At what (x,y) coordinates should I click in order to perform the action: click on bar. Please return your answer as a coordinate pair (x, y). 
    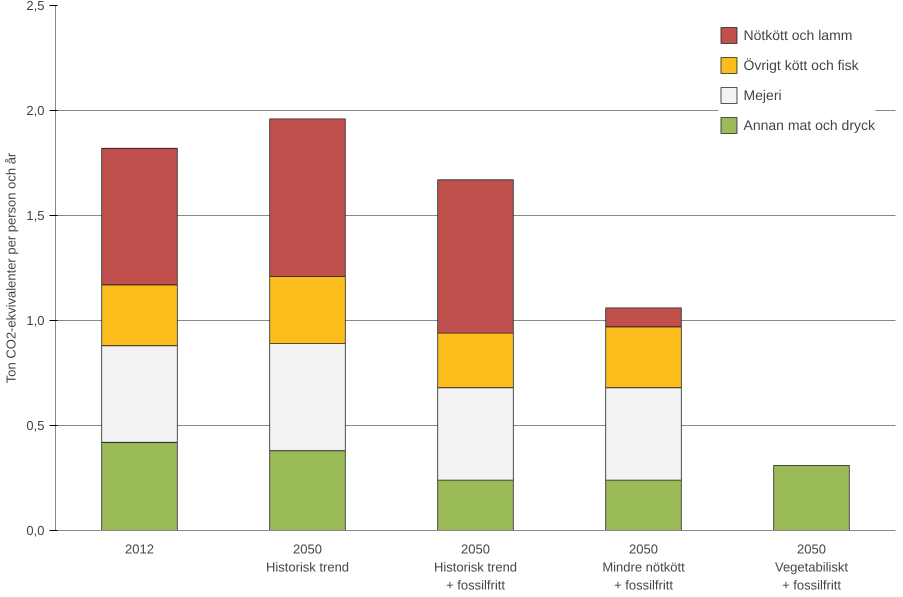
    Looking at the image, I should click on (811, 497).